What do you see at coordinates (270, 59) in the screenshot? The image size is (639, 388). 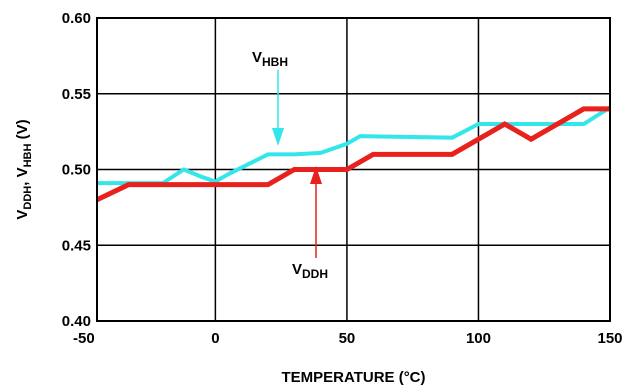 I see `vhbh-annotation: VHBH` at bounding box center [270, 59].